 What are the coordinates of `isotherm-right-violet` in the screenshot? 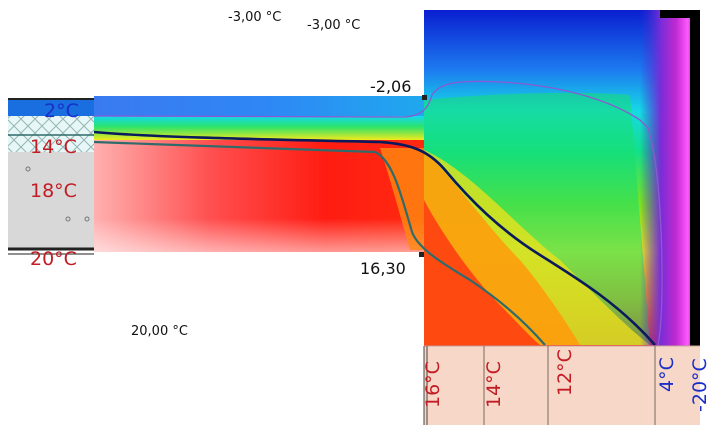 It's located at (655, 236).